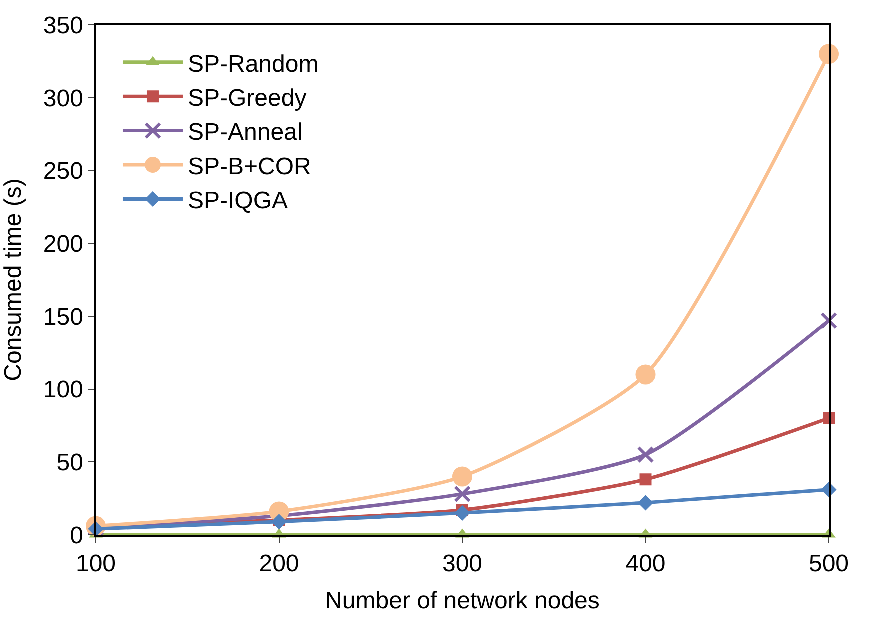 The width and height of the screenshot is (869, 625). I want to click on x-tick-label: 300, so click(462, 564).